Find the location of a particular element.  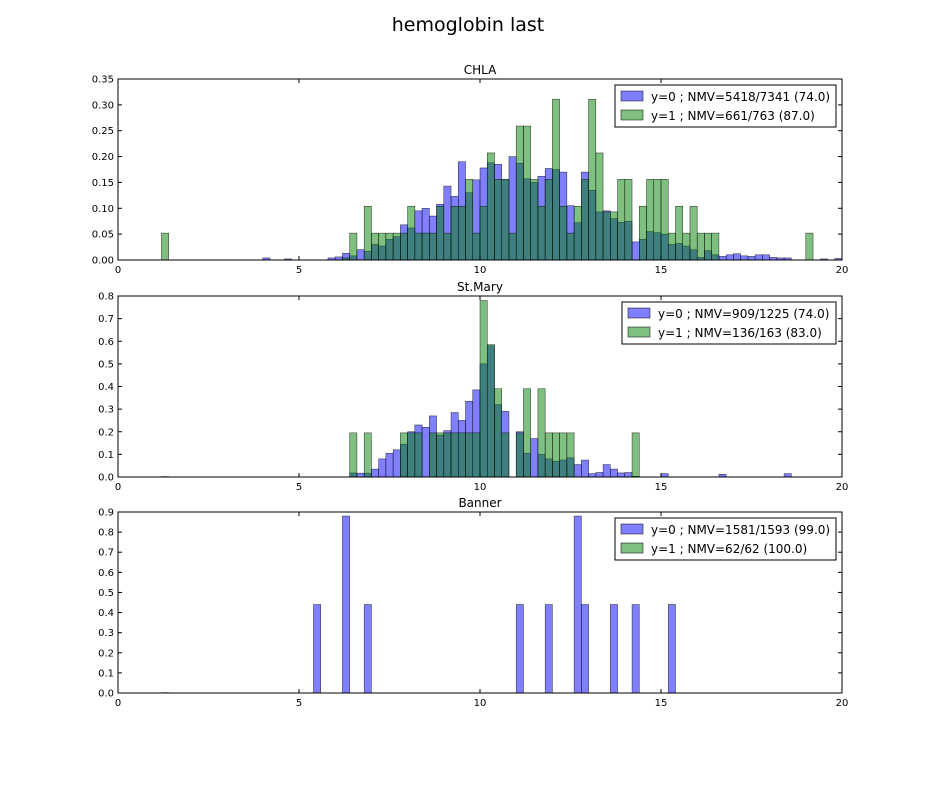

y-tick-label: 0.00 is located at coordinates (103, 261).